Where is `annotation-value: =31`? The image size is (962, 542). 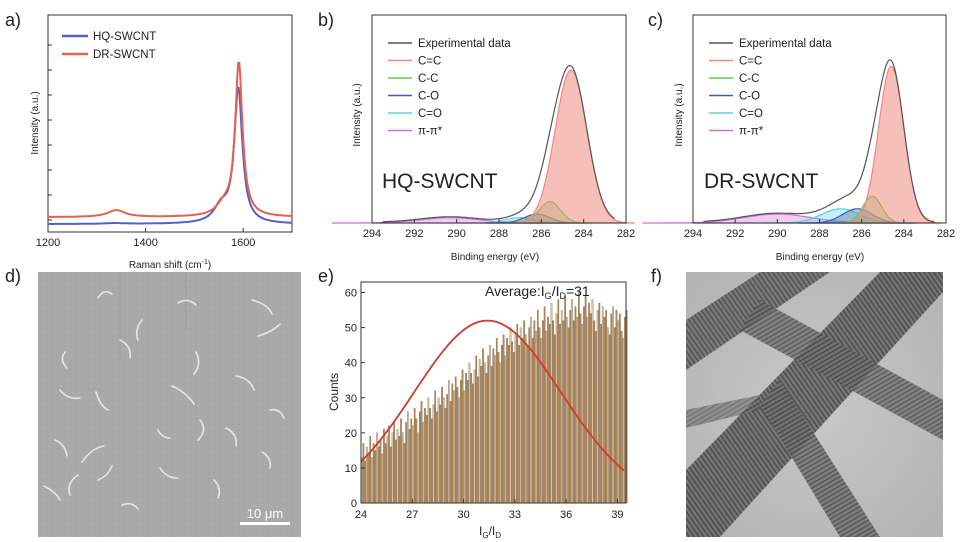 annotation-value: =31 is located at coordinates (578, 291).